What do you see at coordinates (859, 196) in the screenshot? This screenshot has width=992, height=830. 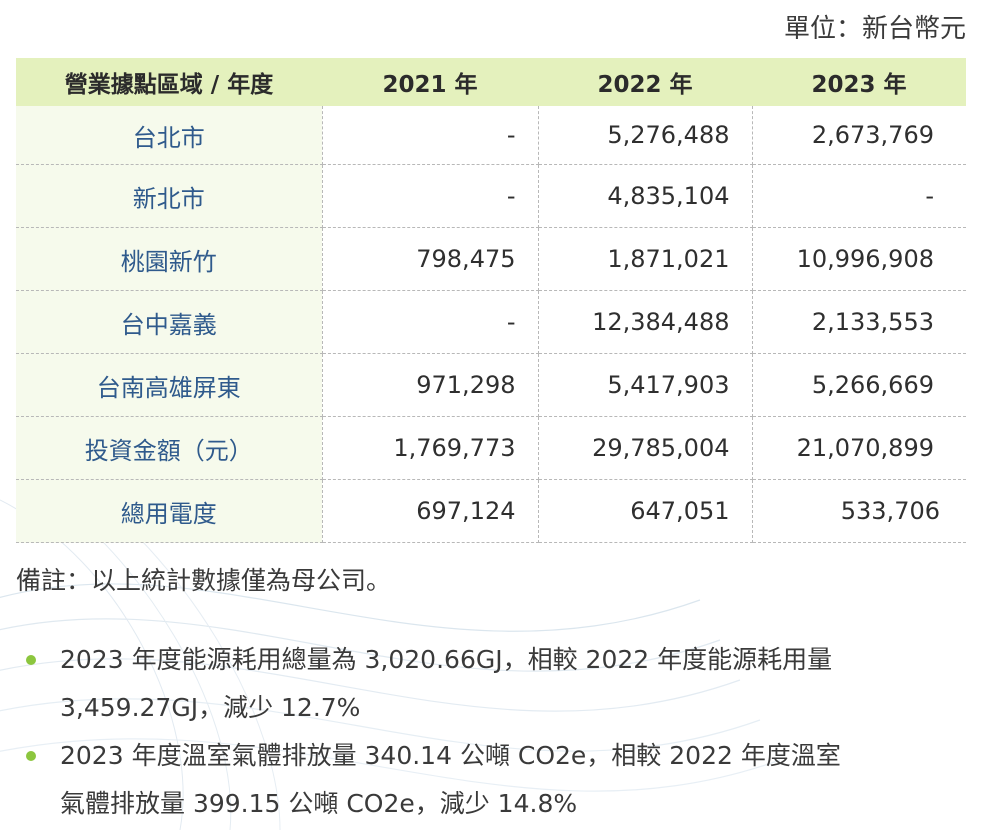 I see `cell-2023: -` at bounding box center [859, 196].